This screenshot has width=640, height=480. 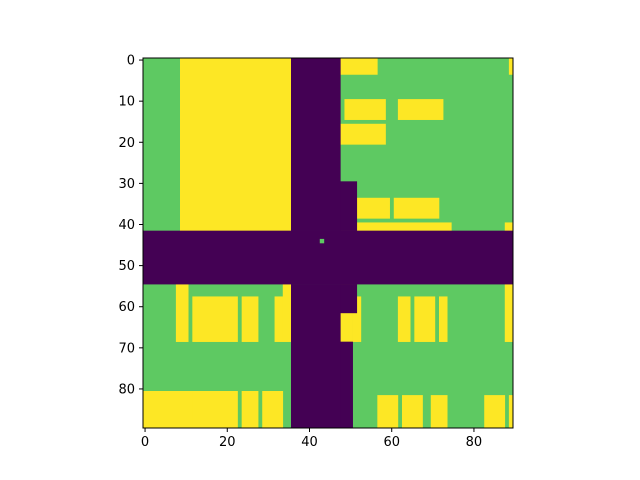 I want to click on y-tick-label: 70, so click(x=126, y=348).